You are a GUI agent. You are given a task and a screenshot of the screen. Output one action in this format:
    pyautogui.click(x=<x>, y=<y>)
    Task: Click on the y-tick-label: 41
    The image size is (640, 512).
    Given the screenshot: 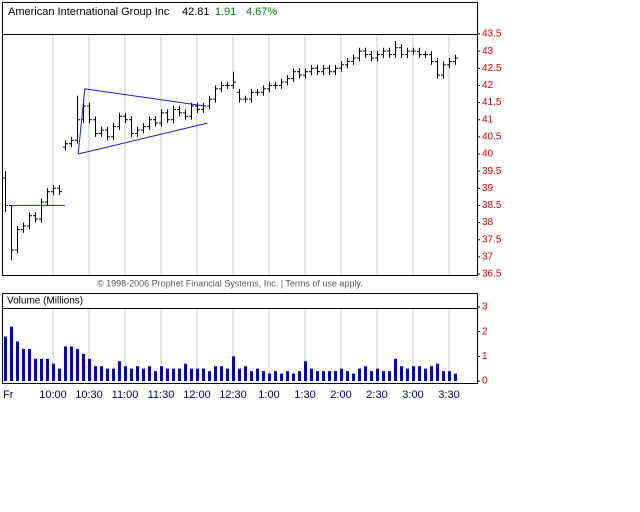 What is the action you would take?
    pyautogui.click(x=488, y=119)
    